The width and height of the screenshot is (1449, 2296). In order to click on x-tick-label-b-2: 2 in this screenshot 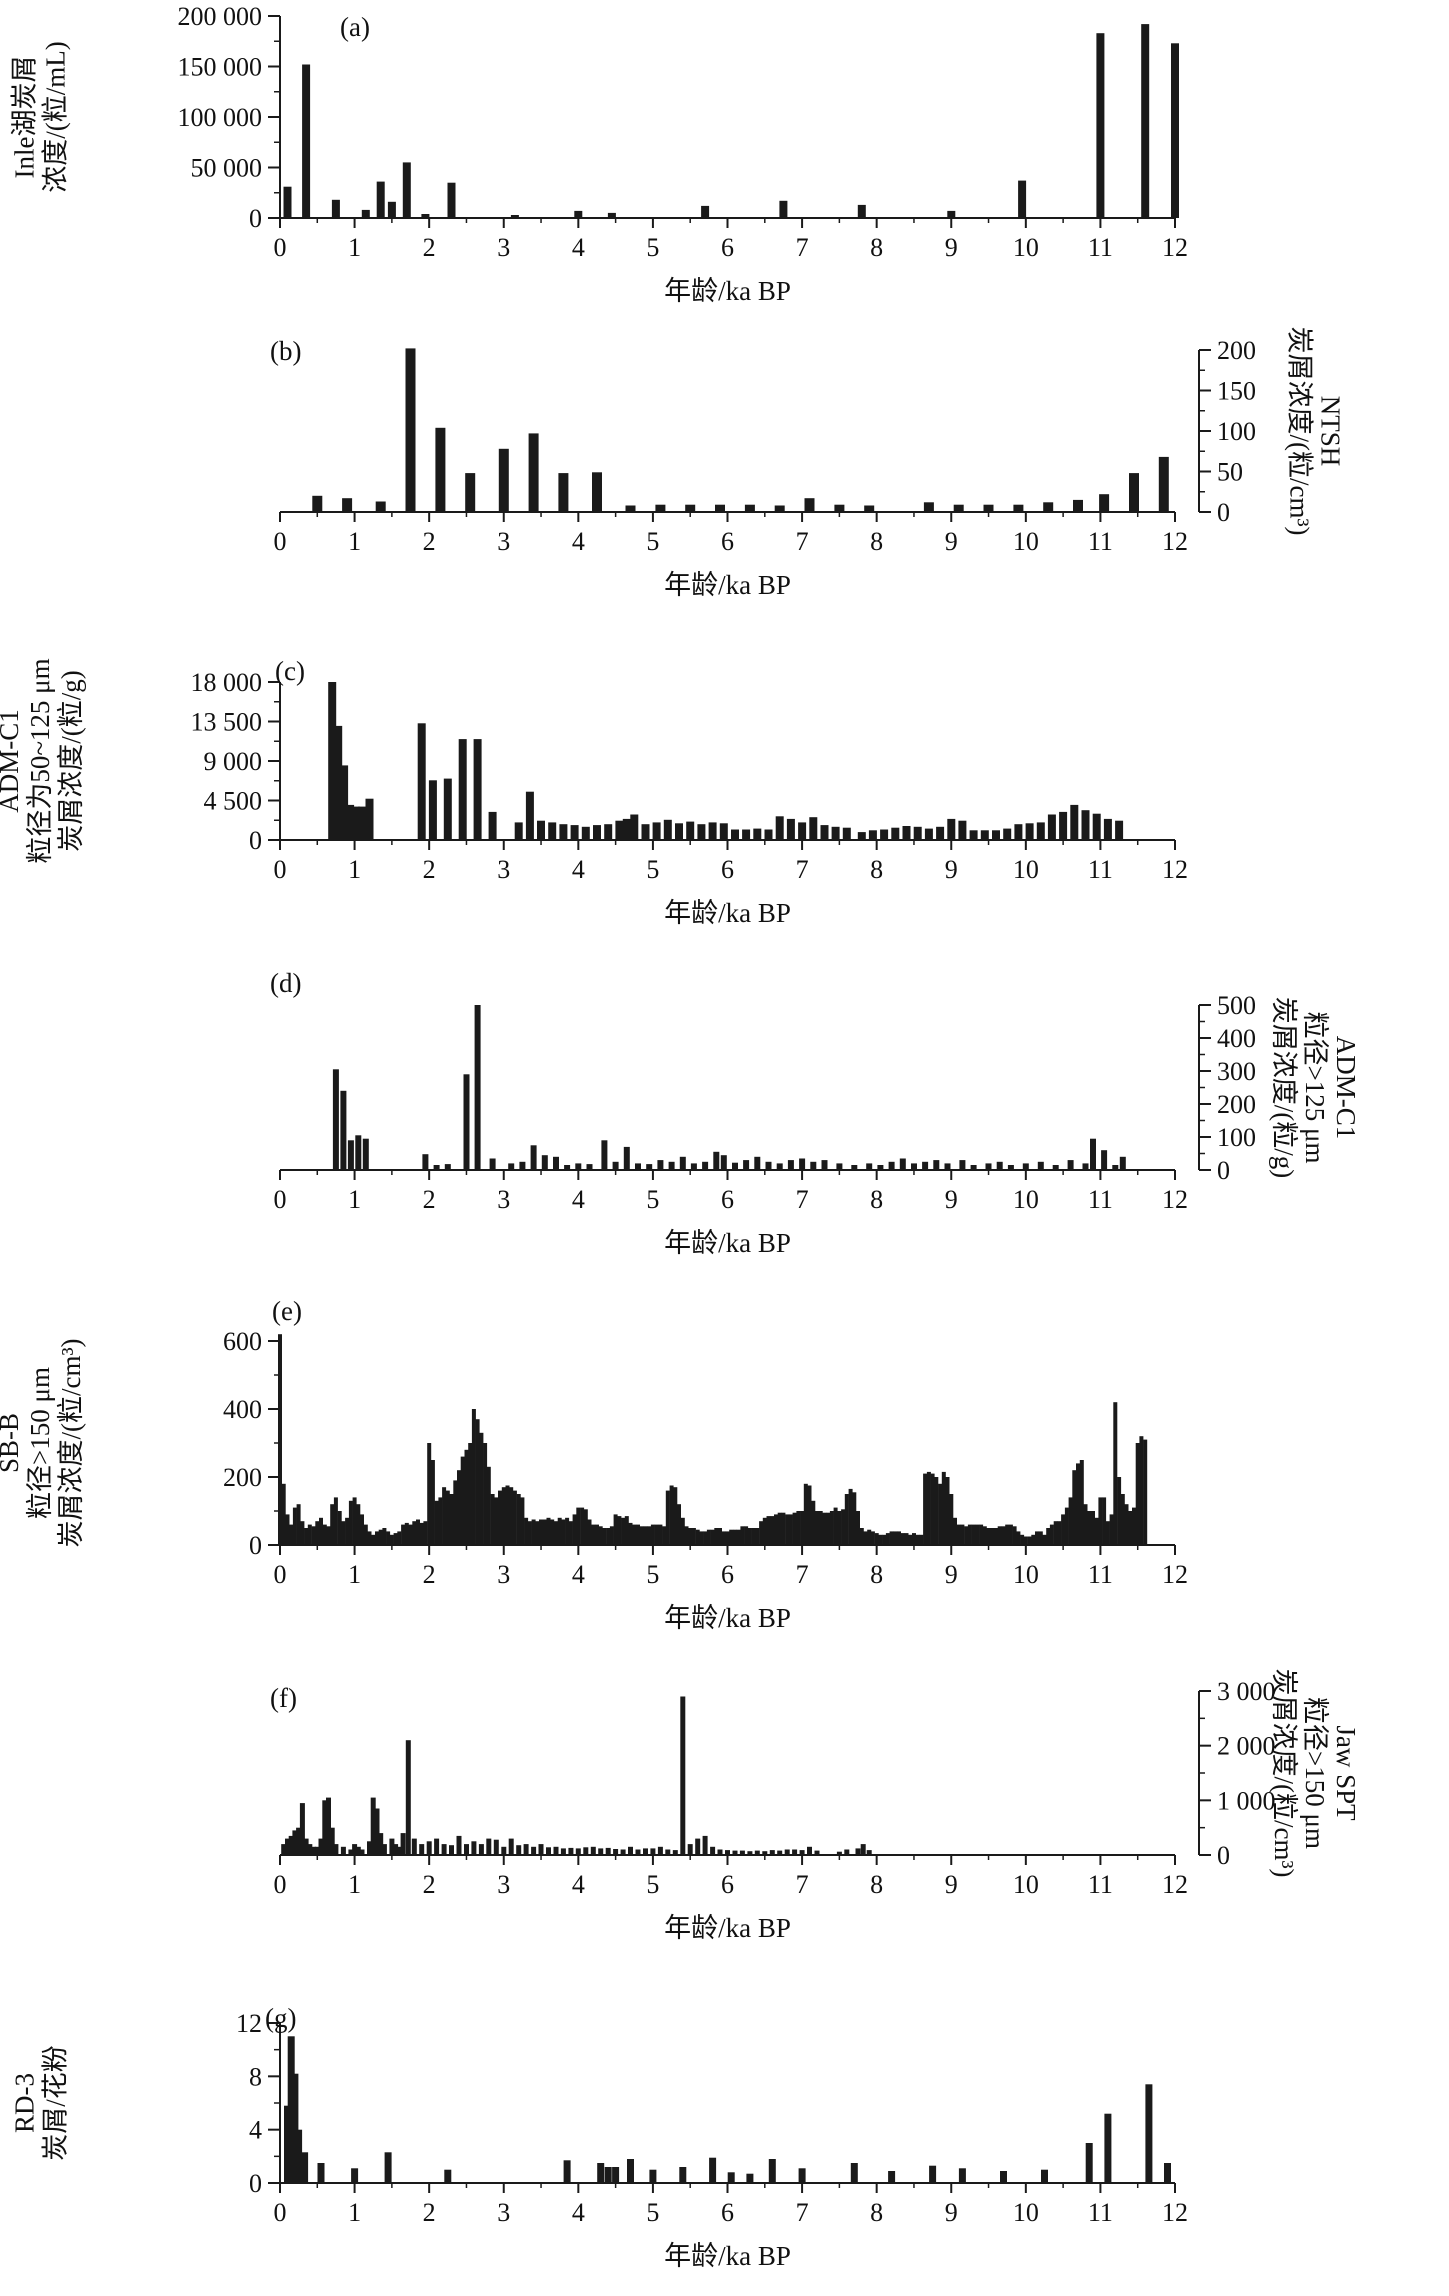, I will do `click(429, 541)`.